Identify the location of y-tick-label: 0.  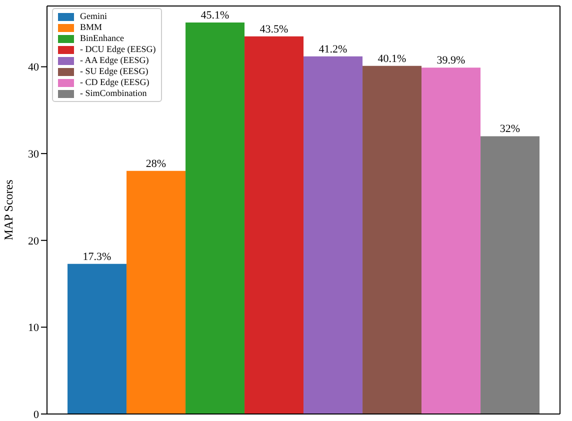
(37, 414).